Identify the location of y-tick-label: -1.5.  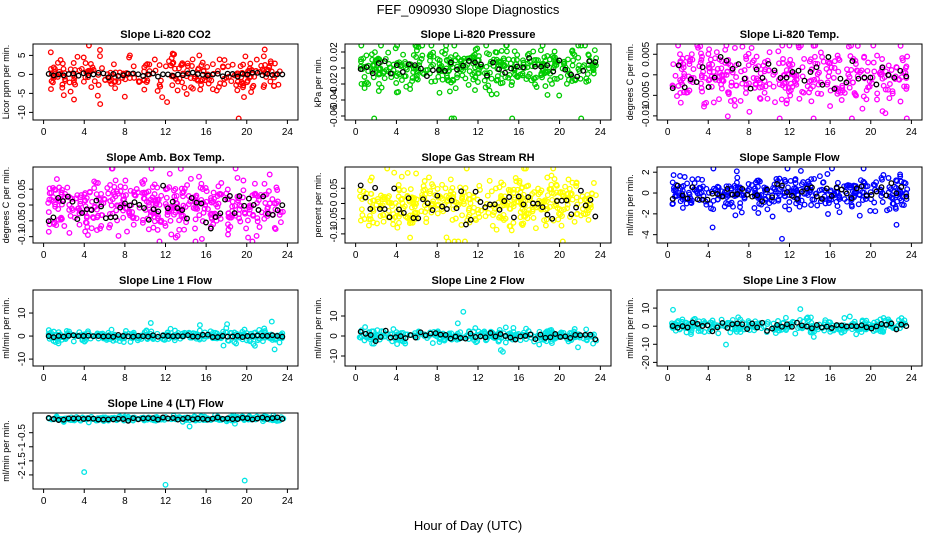
(22, 461).